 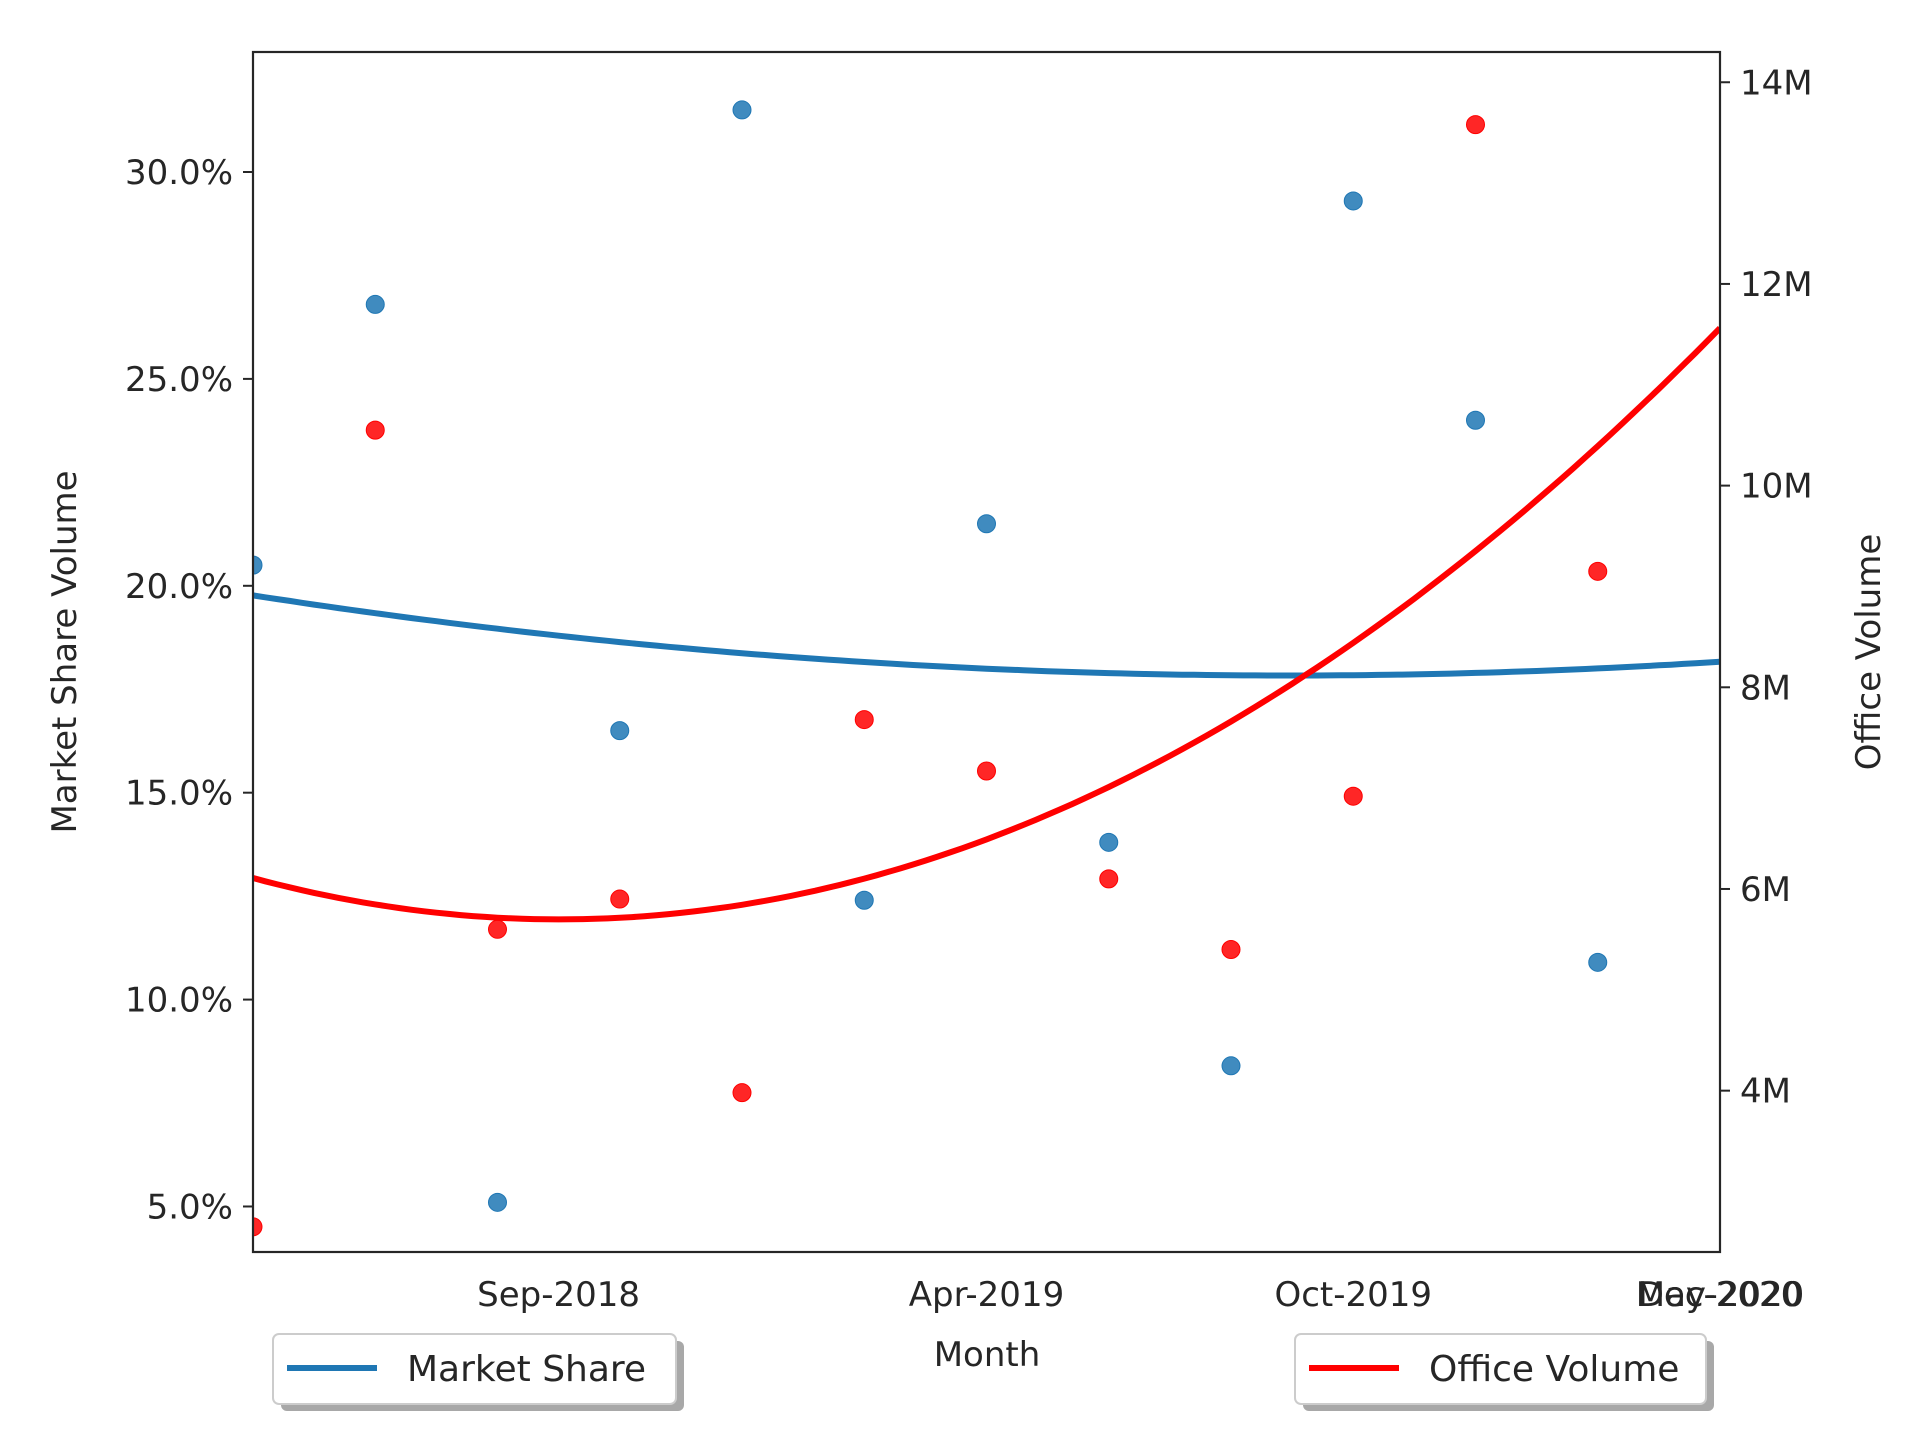 What do you see at coordinates (1765, 1092) in the screenshot?
I see `y-right-tick-label: 4M` at bounding box center [1765, 1092].